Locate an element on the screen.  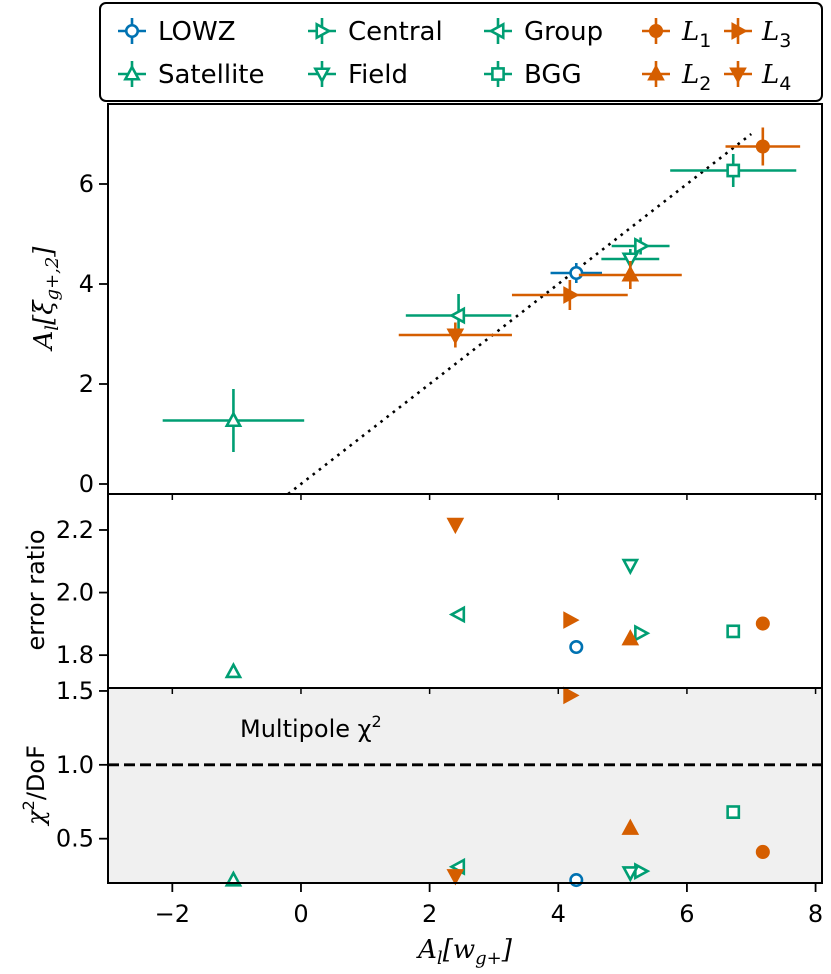
xtick-label: 8 is located at coordinates (815, 914).